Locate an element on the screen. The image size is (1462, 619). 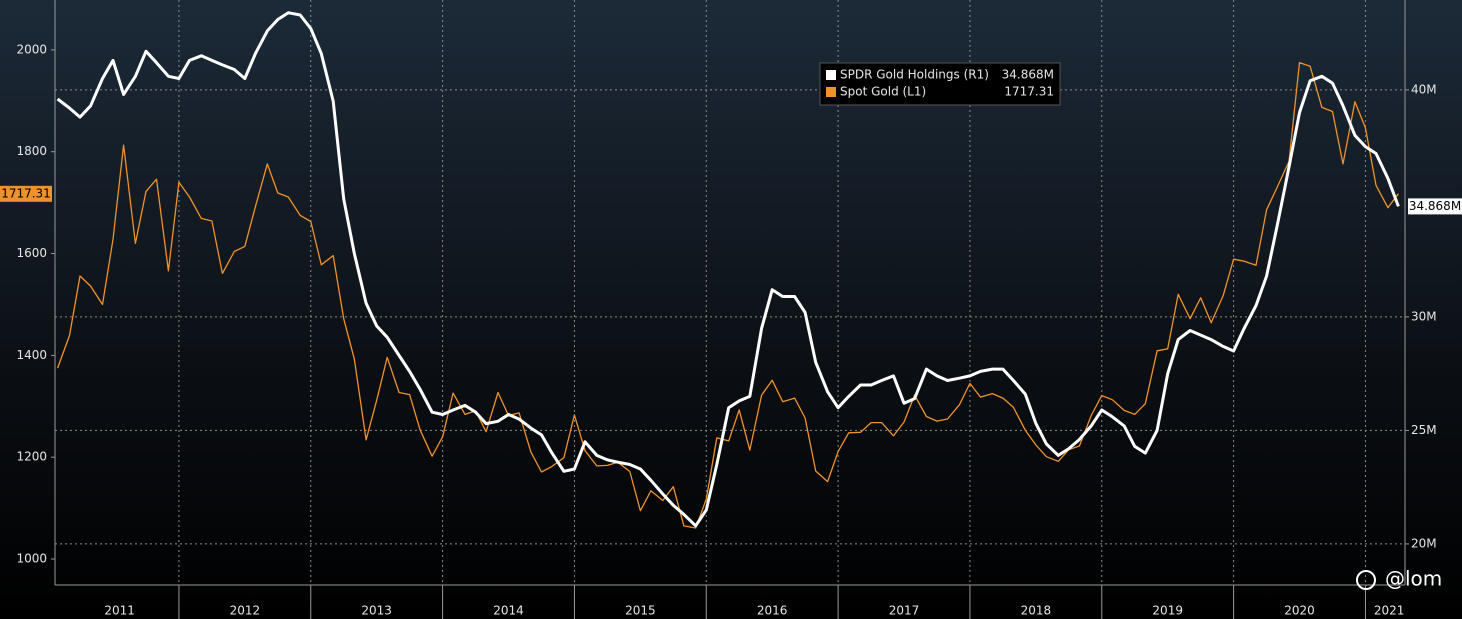
x-tick-label: 2020 is located at coordinates (1299, 611).